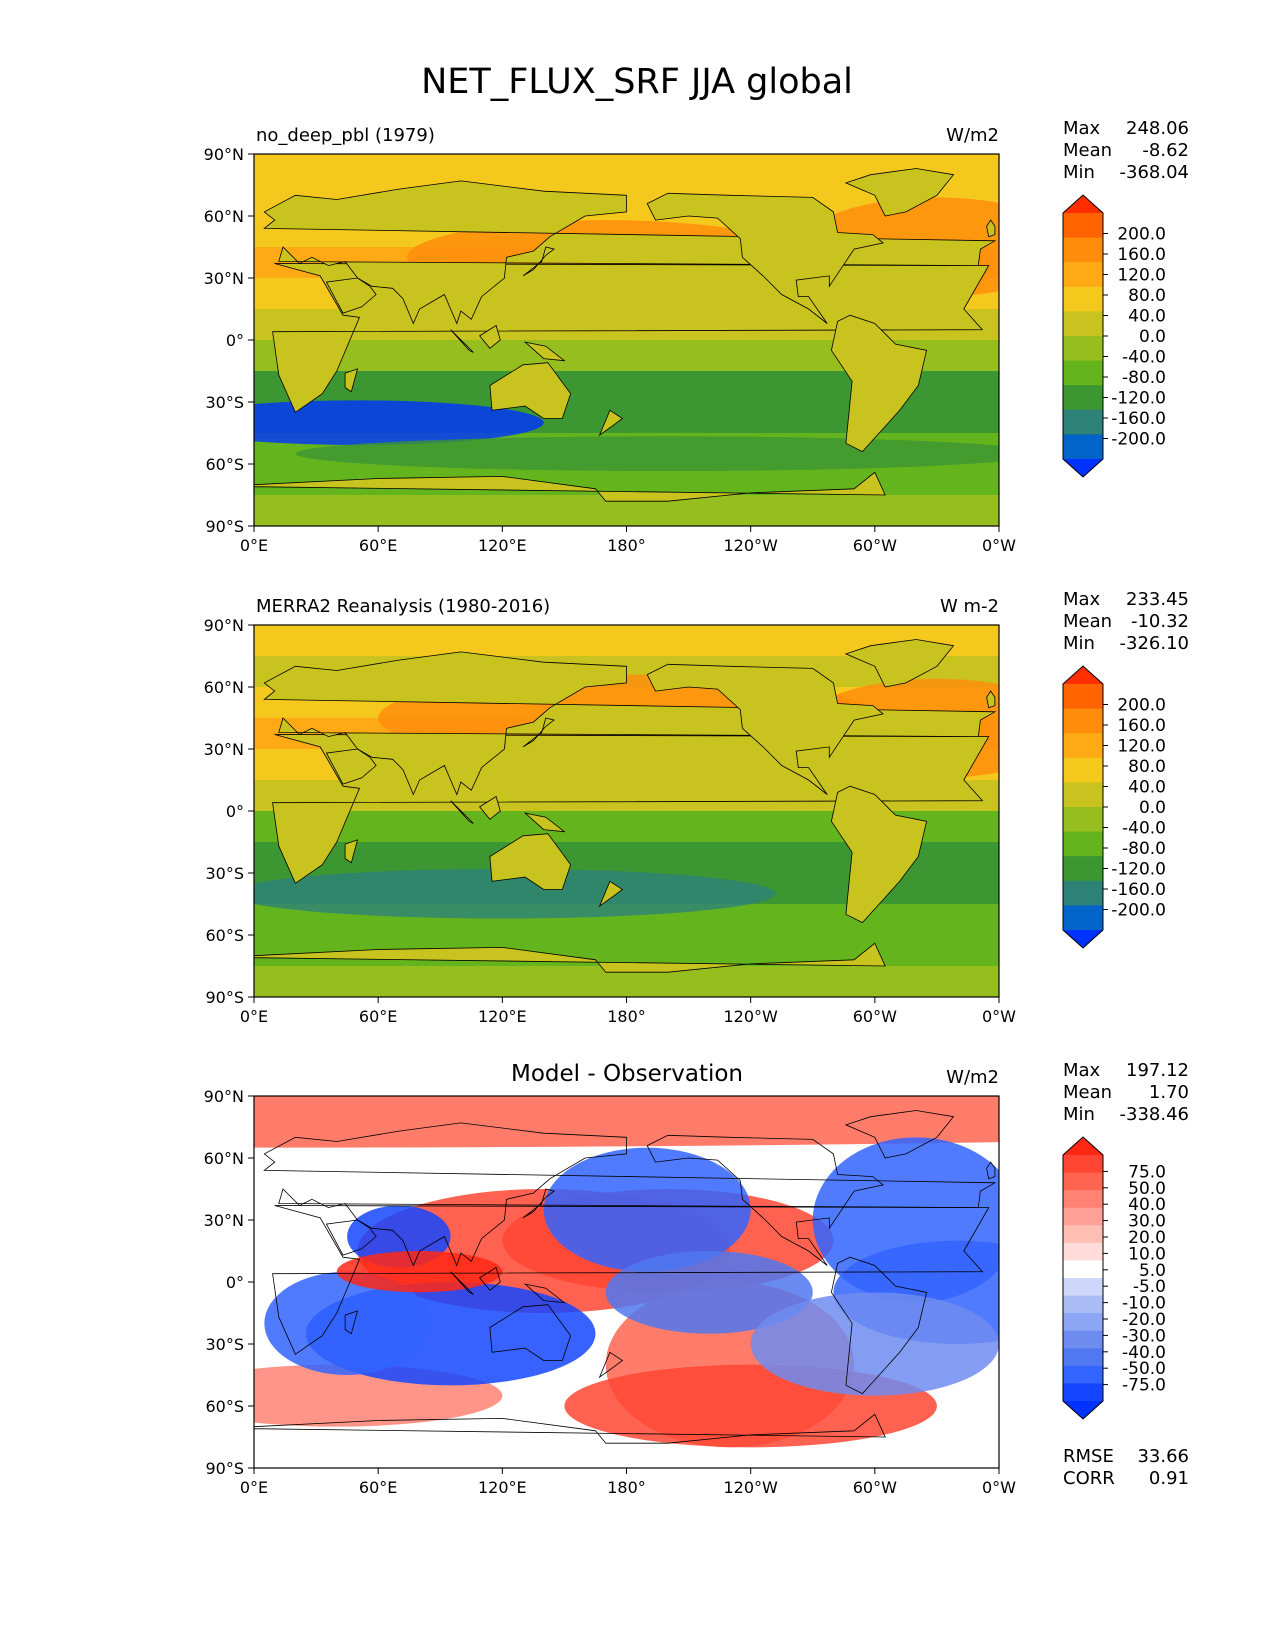  Describe the element at coordinates (539, 261) in the screenshot. I see `land-outline-japan` at that location.